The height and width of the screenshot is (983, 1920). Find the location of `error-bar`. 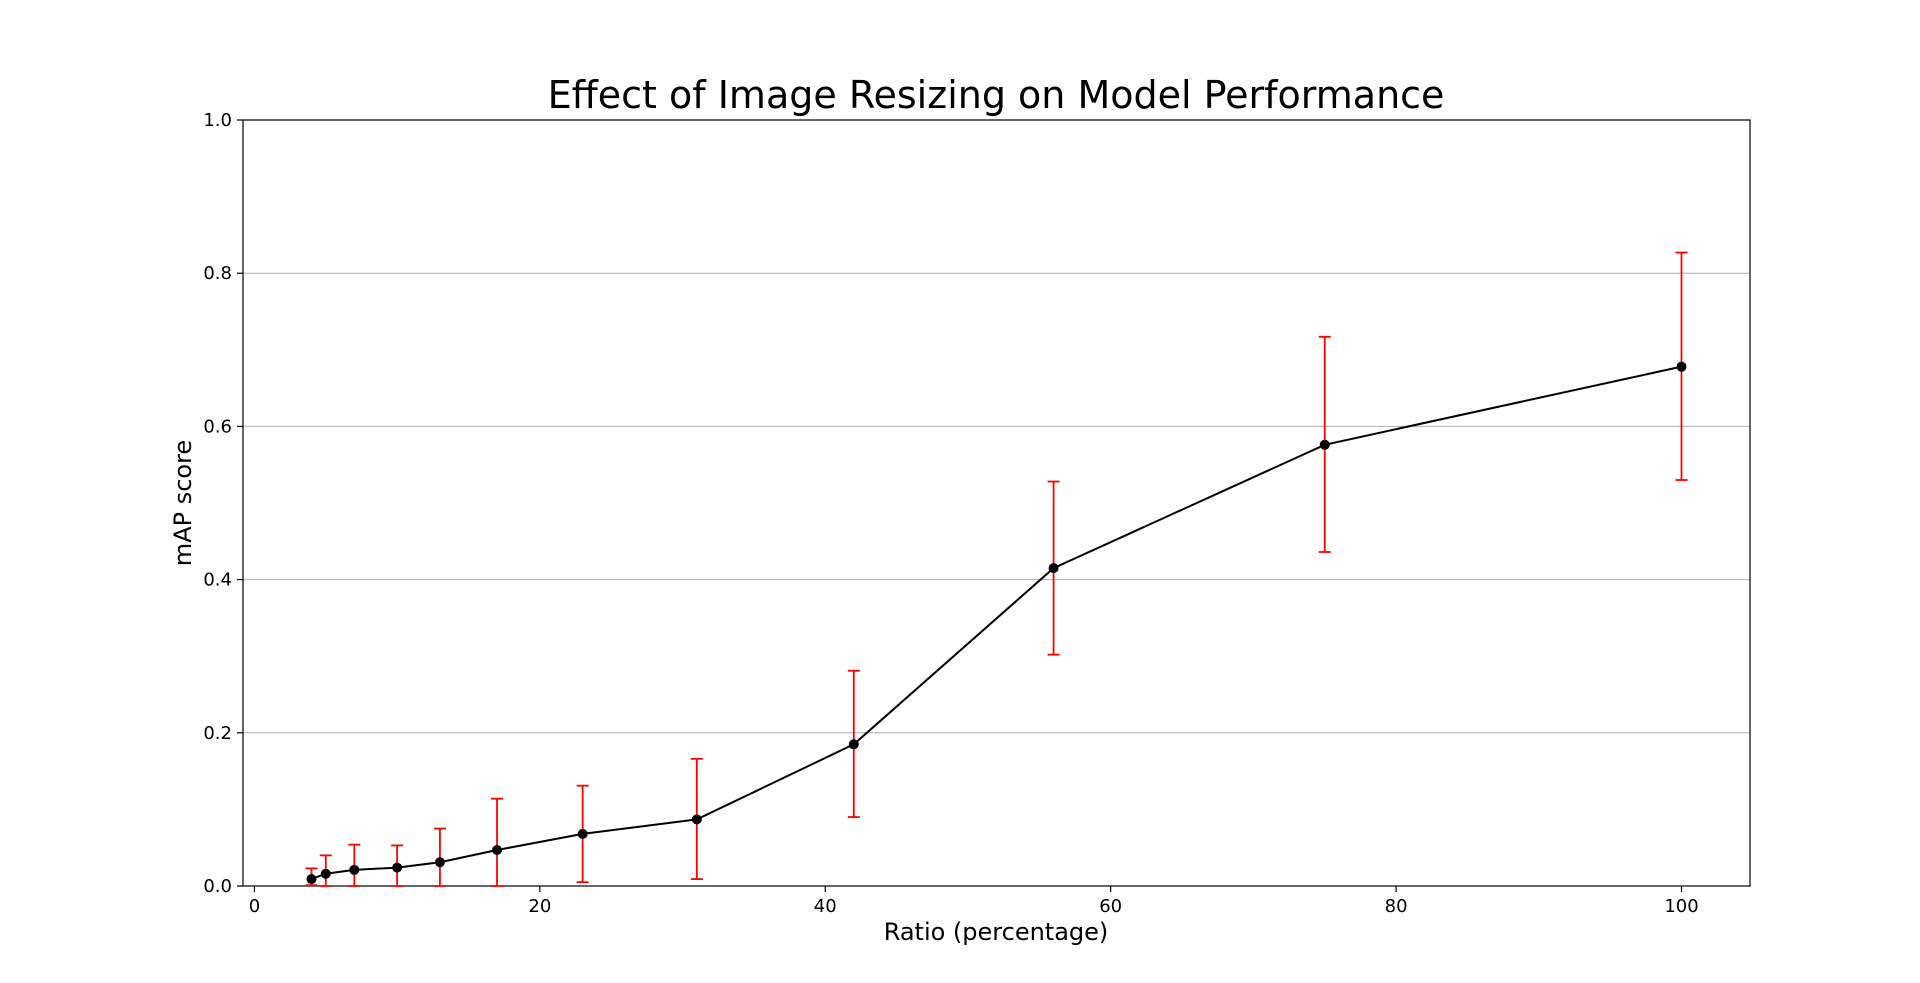

error-bar is located at coordinates (497, 842).